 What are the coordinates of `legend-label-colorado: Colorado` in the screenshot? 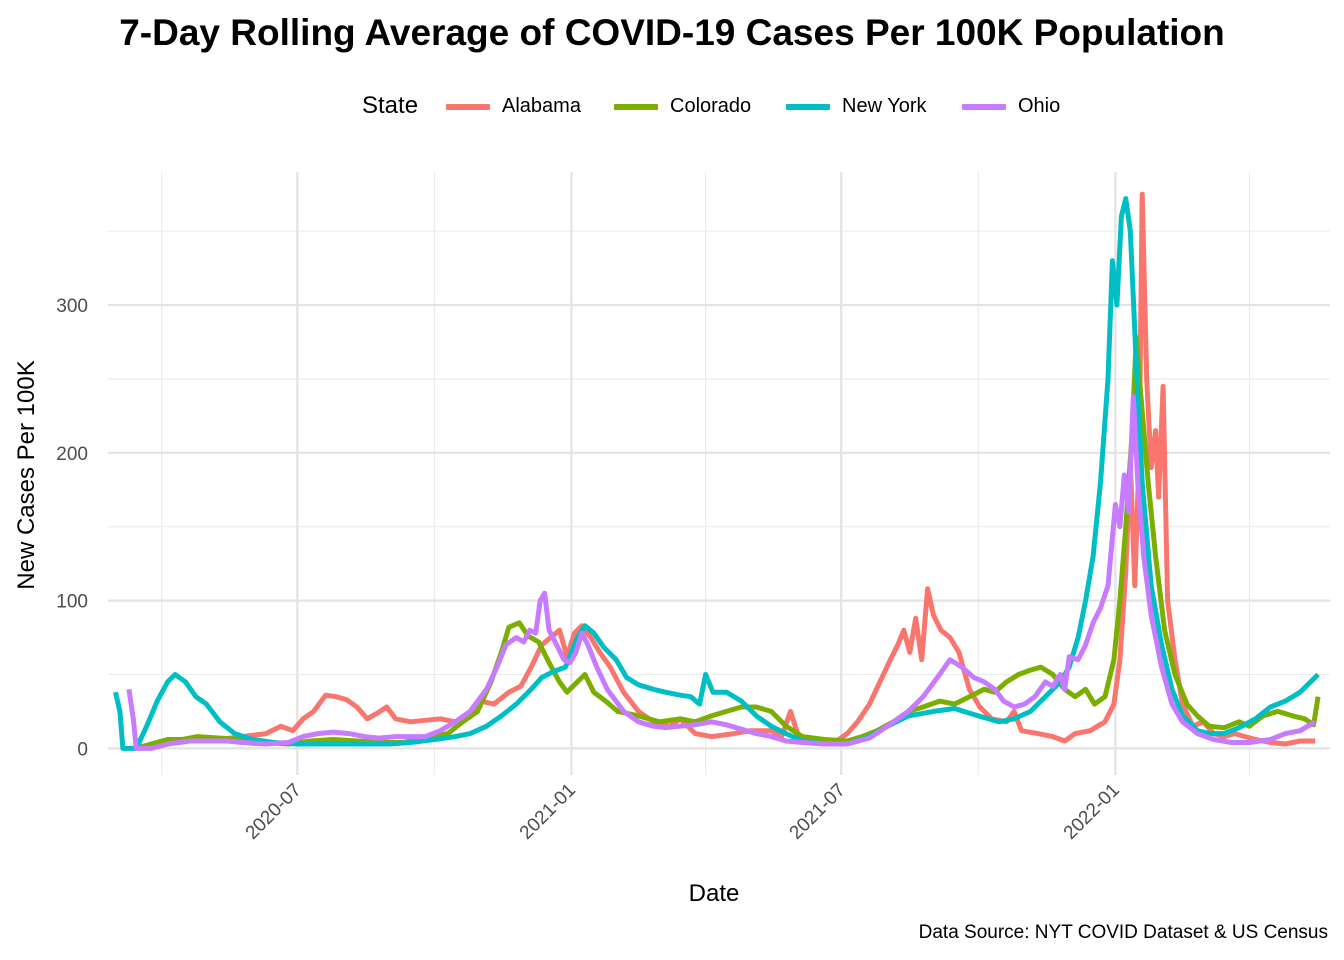 It's located at (711, 106).